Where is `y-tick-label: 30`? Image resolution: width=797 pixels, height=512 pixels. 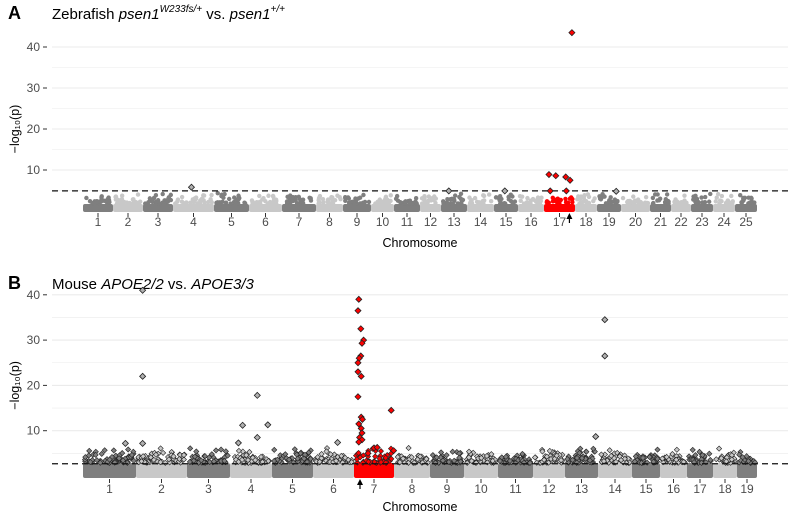
y-tick-label: 30 is located at coordinates (34, 88).